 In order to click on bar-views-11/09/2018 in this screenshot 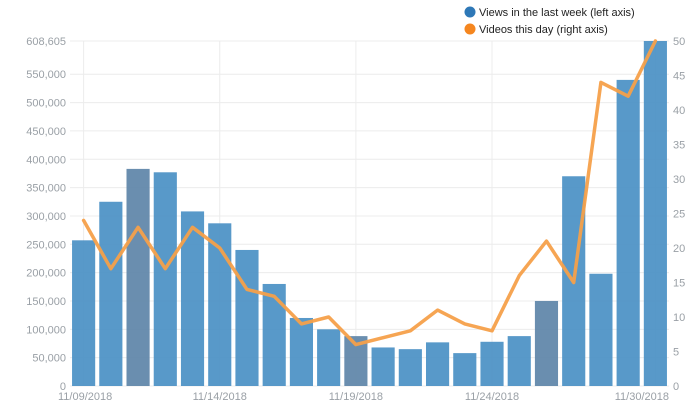, I will do `click(84, 313)`.